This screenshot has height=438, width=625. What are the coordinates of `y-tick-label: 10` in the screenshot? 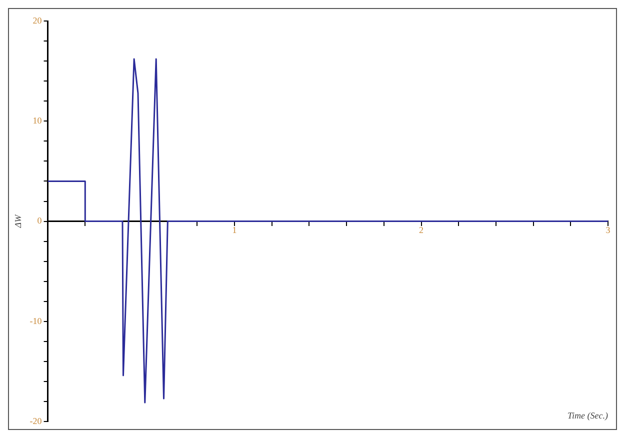 It's located at (37, 121).